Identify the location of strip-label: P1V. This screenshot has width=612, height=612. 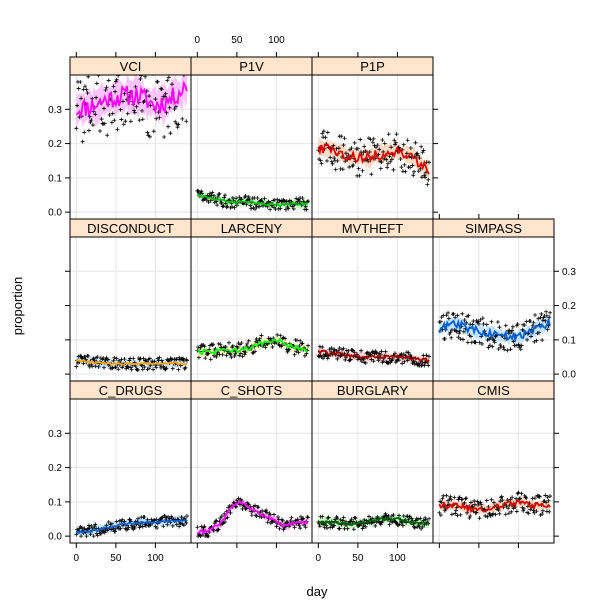
(251, 66).